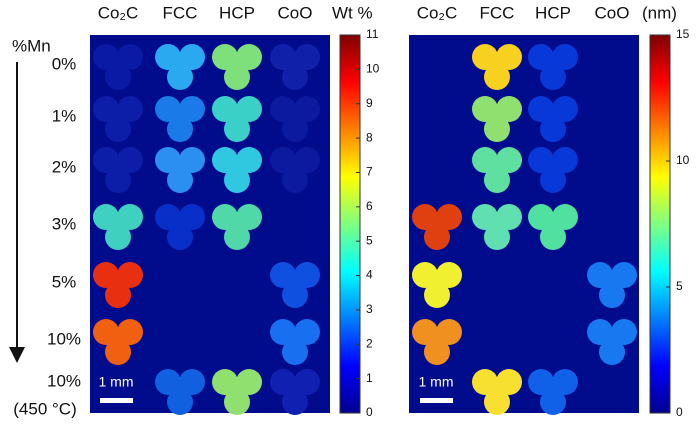 This screenshot has height=425, width=698. What do you see at coordinates (369, 103) in the screenshot?
I see `tick-label: 9` at bounding box center [369, 103].